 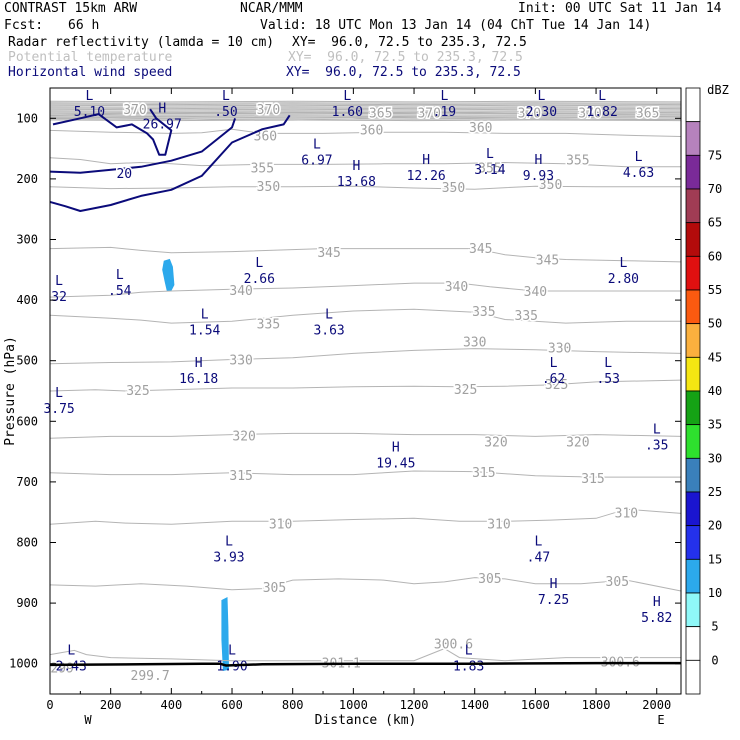 What do you see at coordinates (715, 526) in the screenshot?
I see `colorbar-tick-label: 20` at bounding box center [715, 526].